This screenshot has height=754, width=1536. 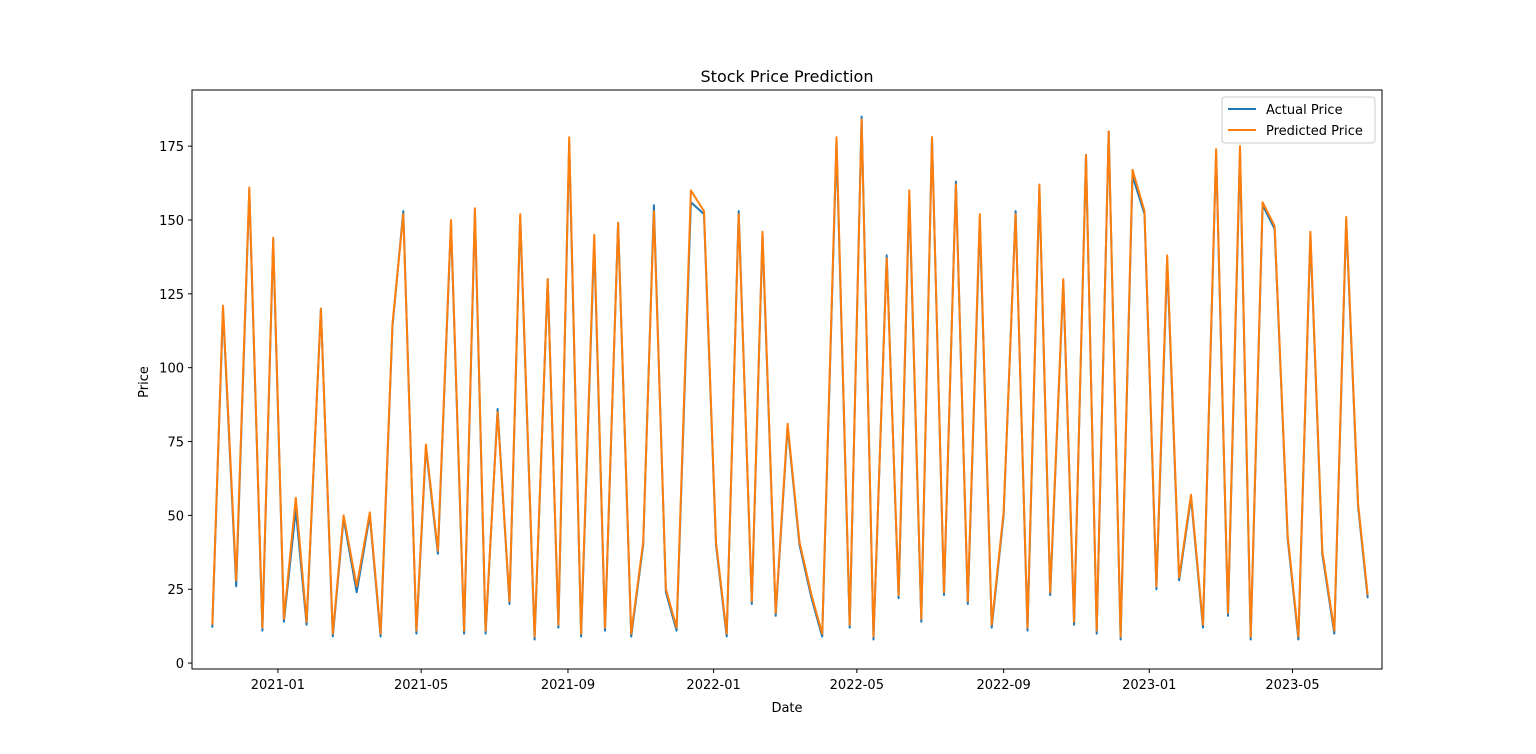 I want to click on legend: Actual Price Predicted Price, so click(x=1298, y=120).